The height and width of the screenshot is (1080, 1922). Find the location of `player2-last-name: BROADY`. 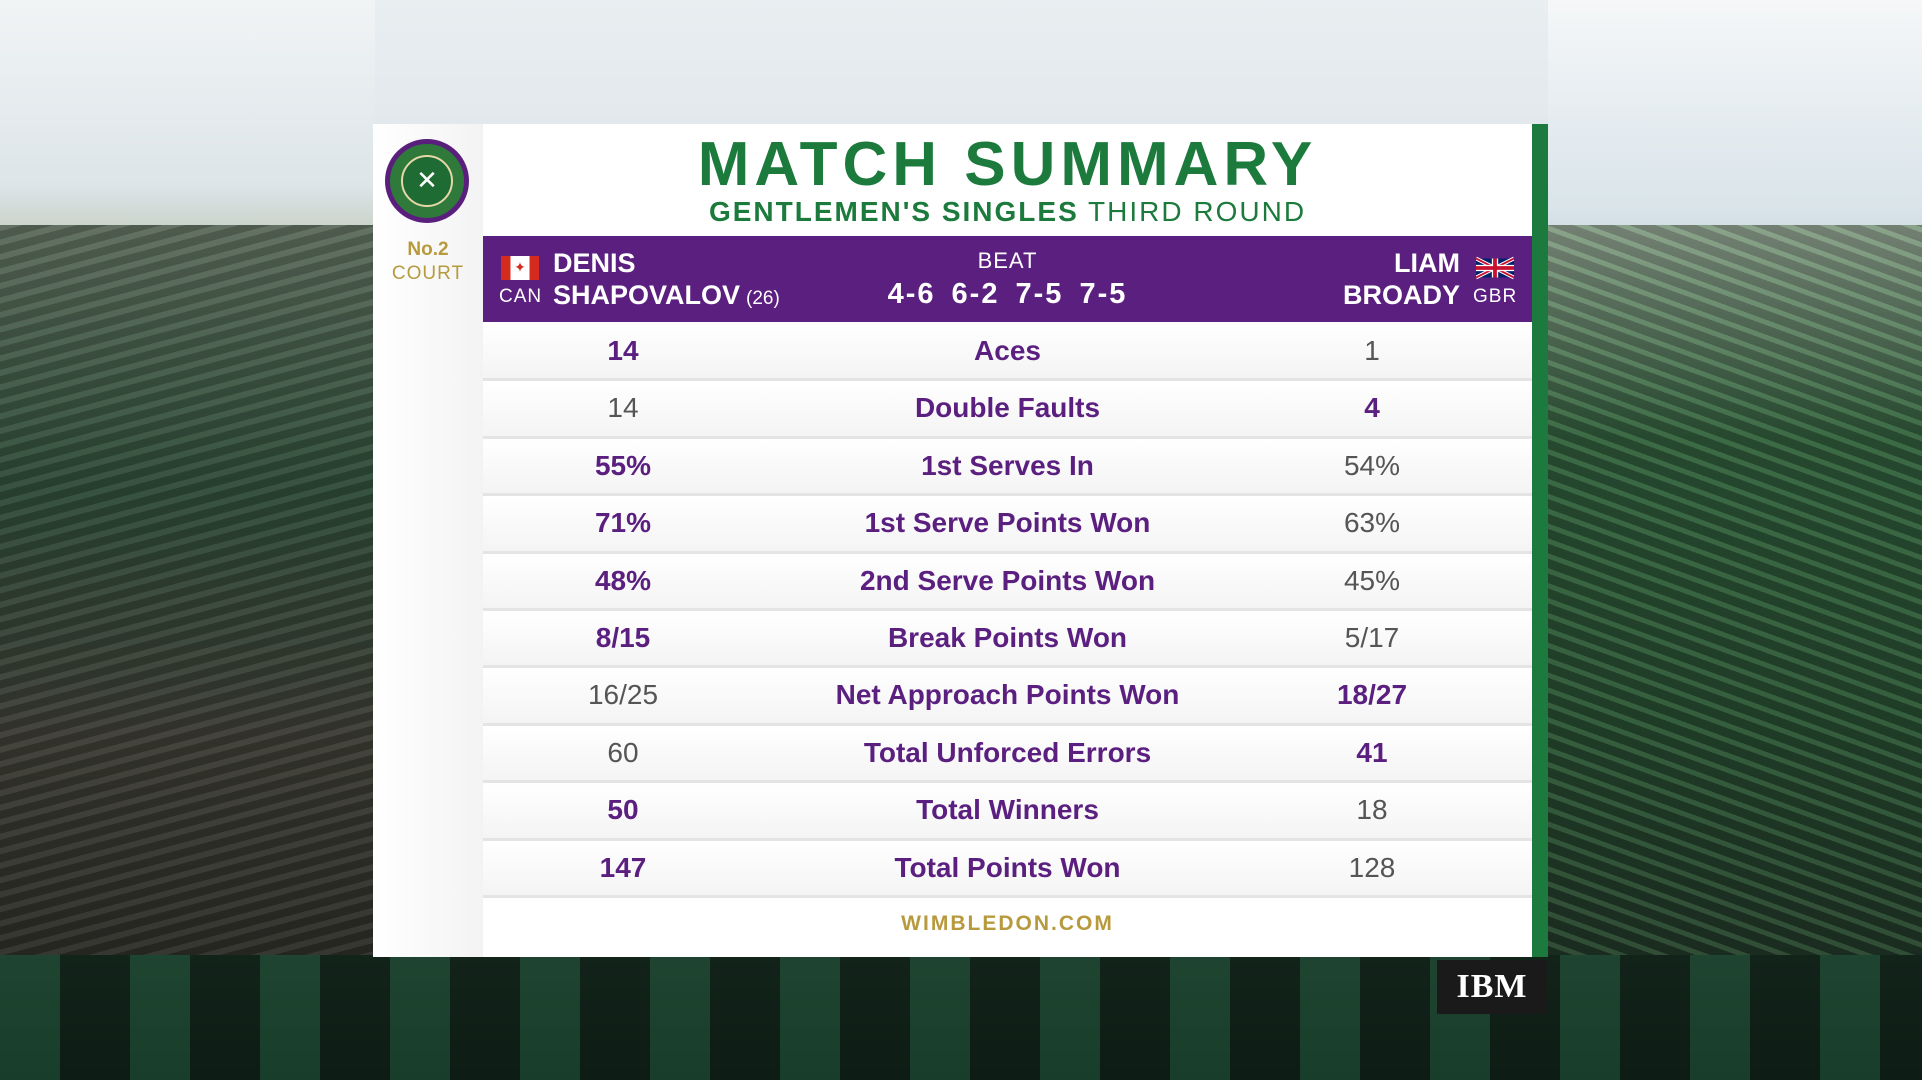

player2-last-name: BROADY is located at coordinates (1401, 295).